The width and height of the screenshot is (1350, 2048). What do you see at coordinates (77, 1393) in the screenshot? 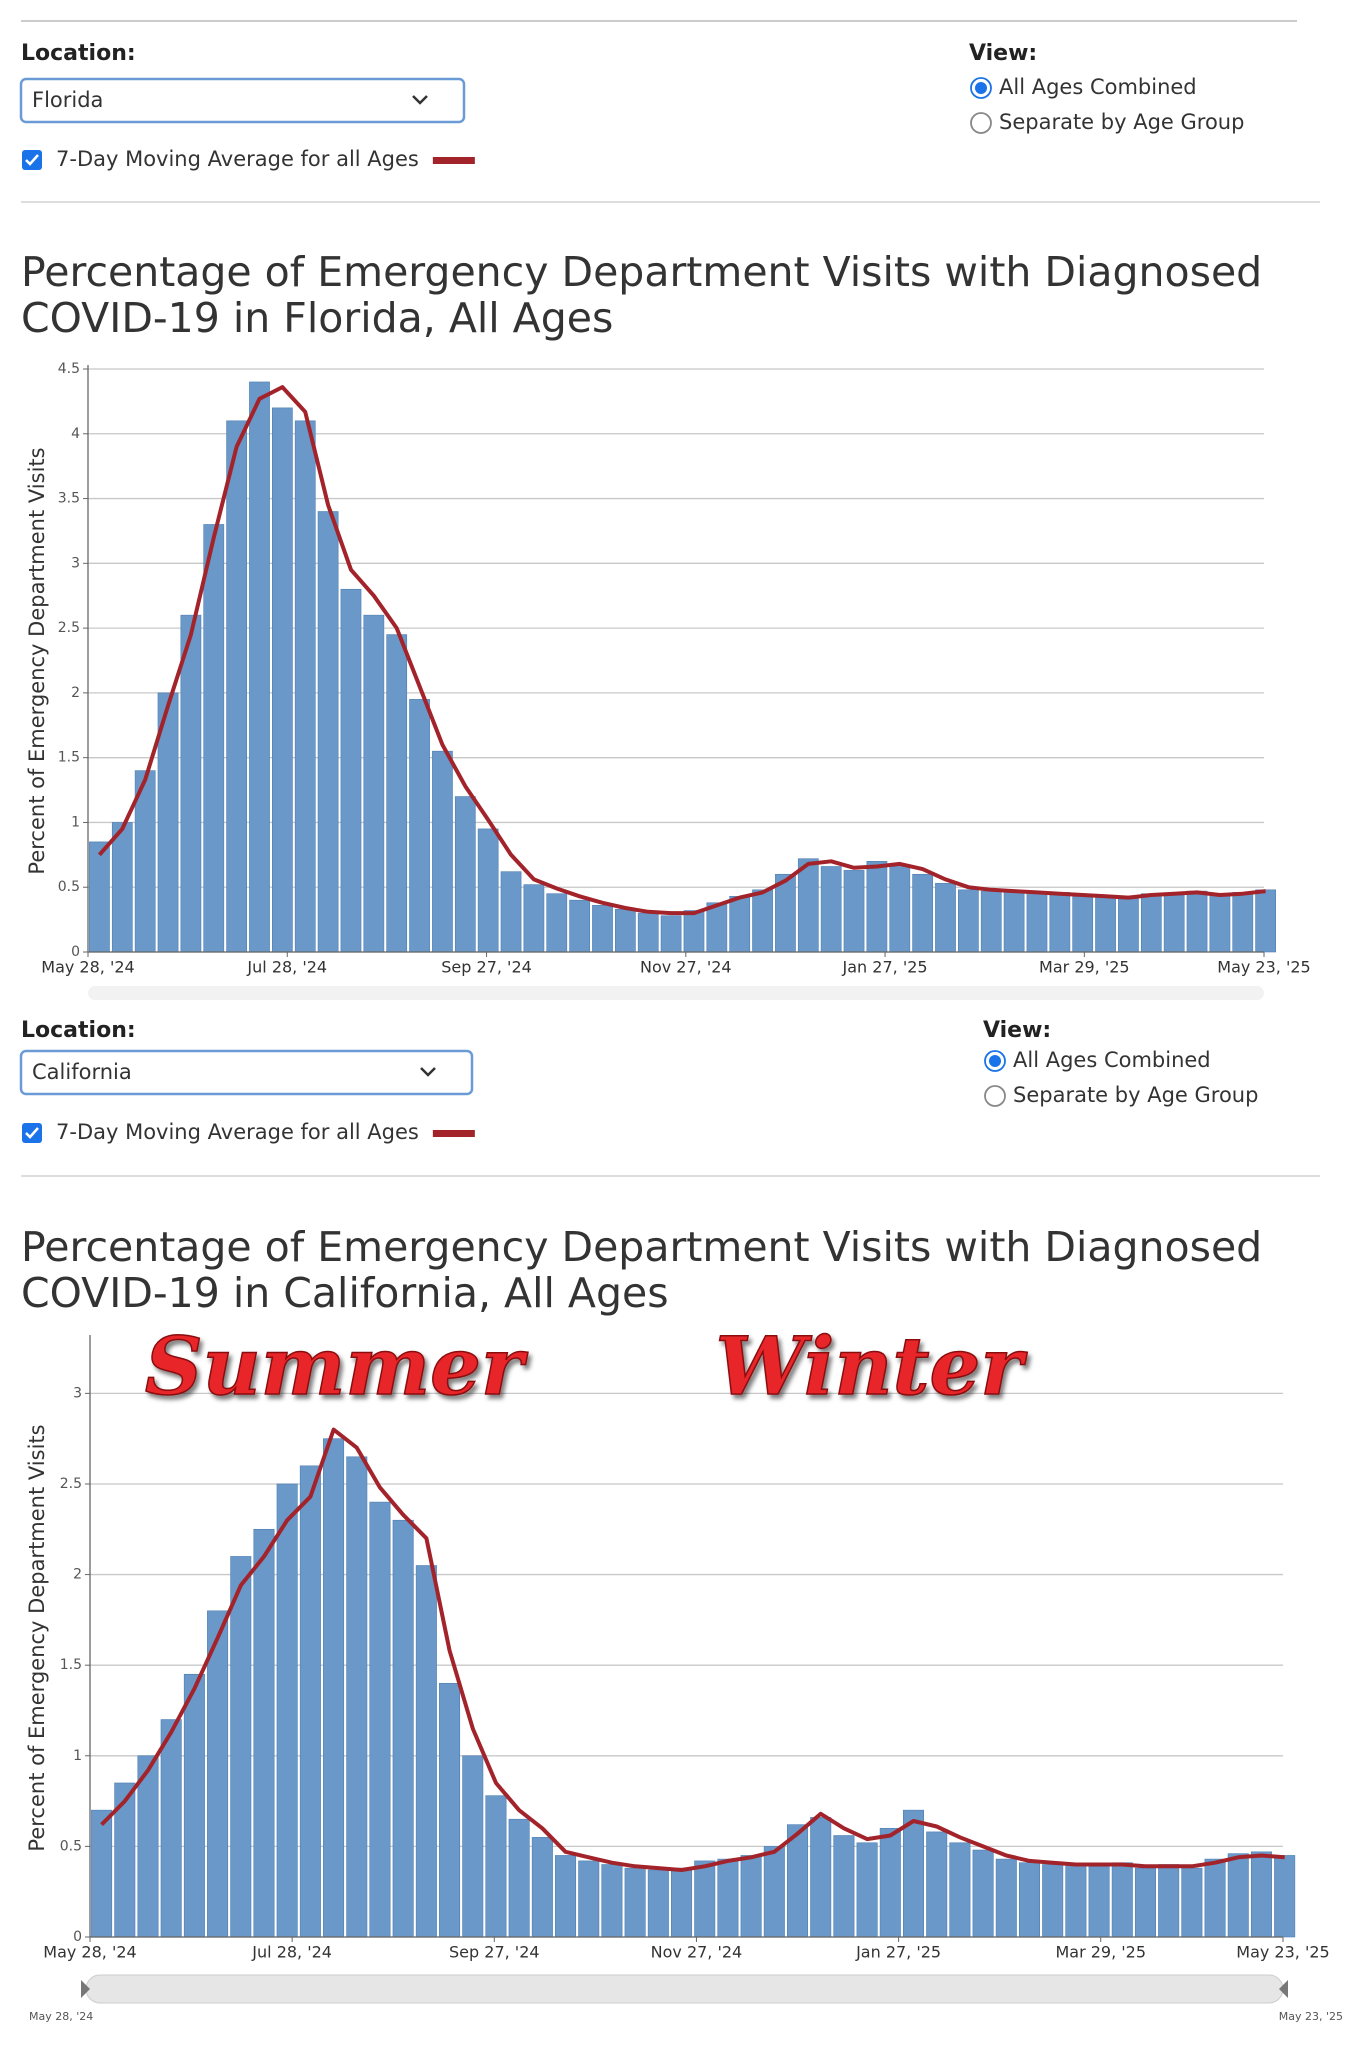
I see `y-tick-label: 3` at bounding box center [77, 1393].